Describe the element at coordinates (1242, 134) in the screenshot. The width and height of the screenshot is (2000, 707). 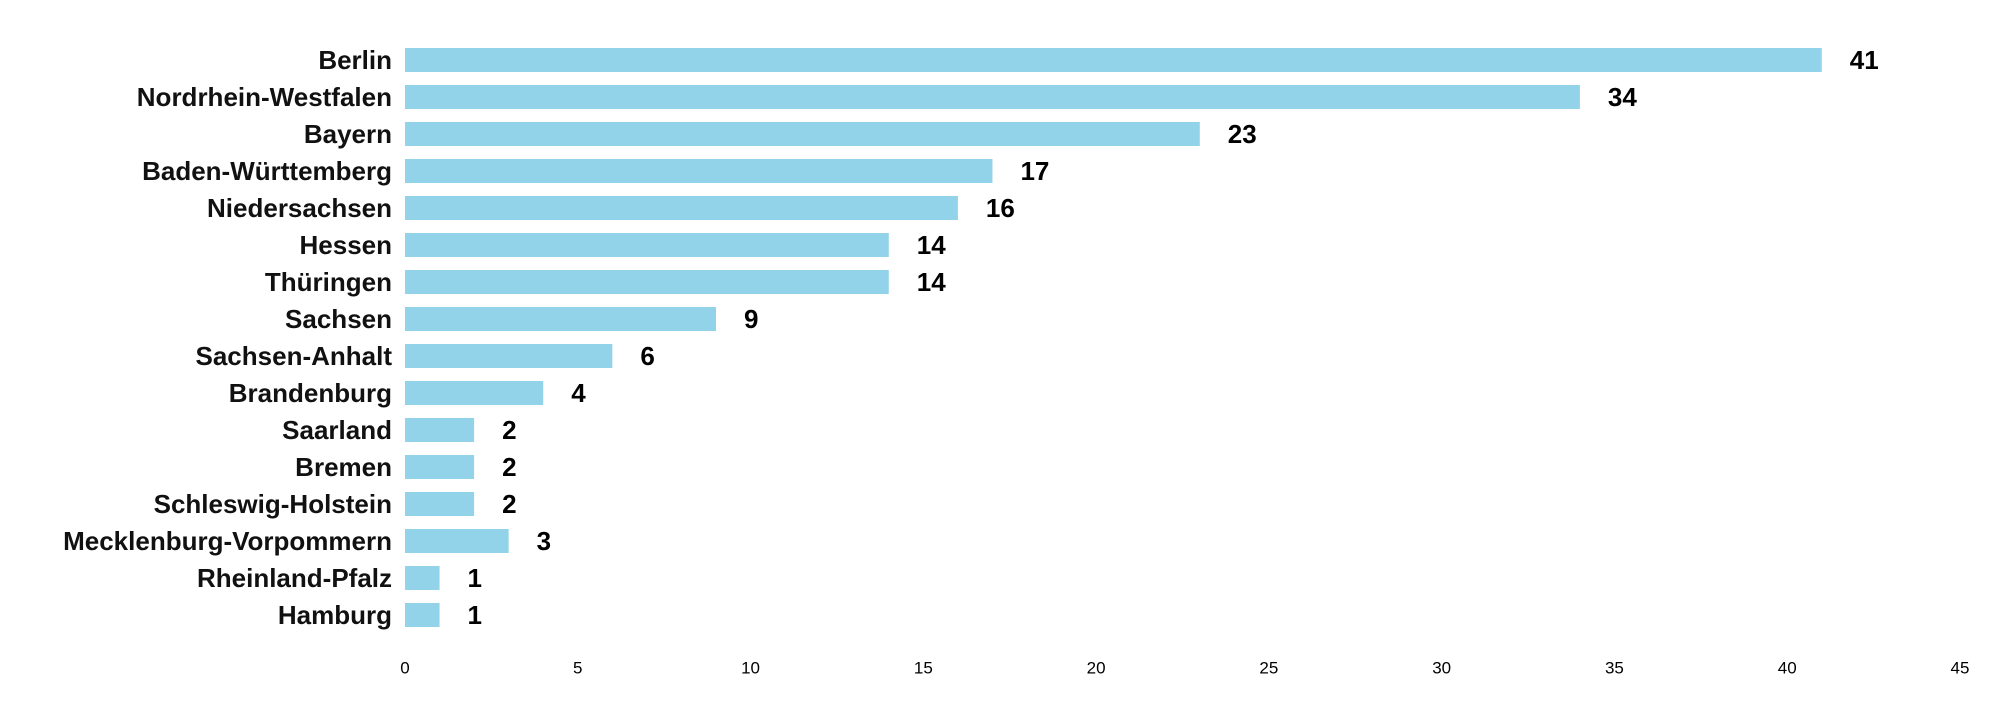
I see `value-label-bayern: 23` at that location.